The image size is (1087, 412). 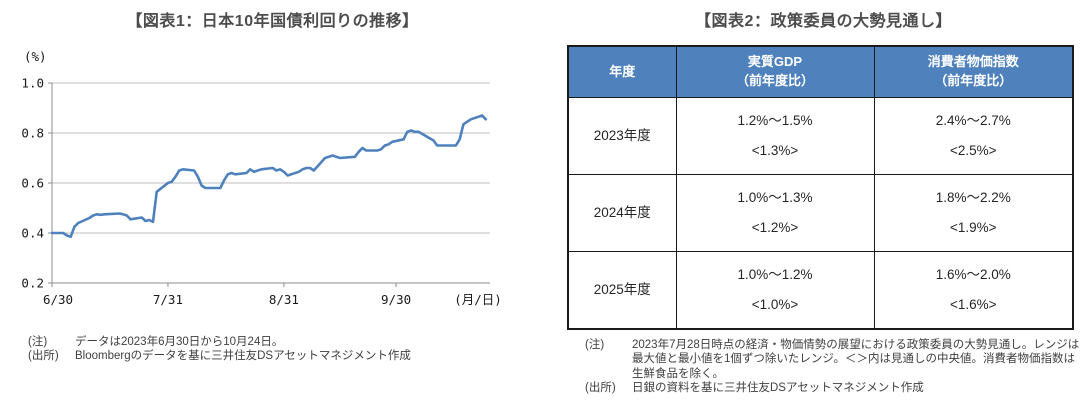 What do you see at coordinates (622, 71) in the screenshot?
I see `header-year: 年度` at bounding box center [622, 71].